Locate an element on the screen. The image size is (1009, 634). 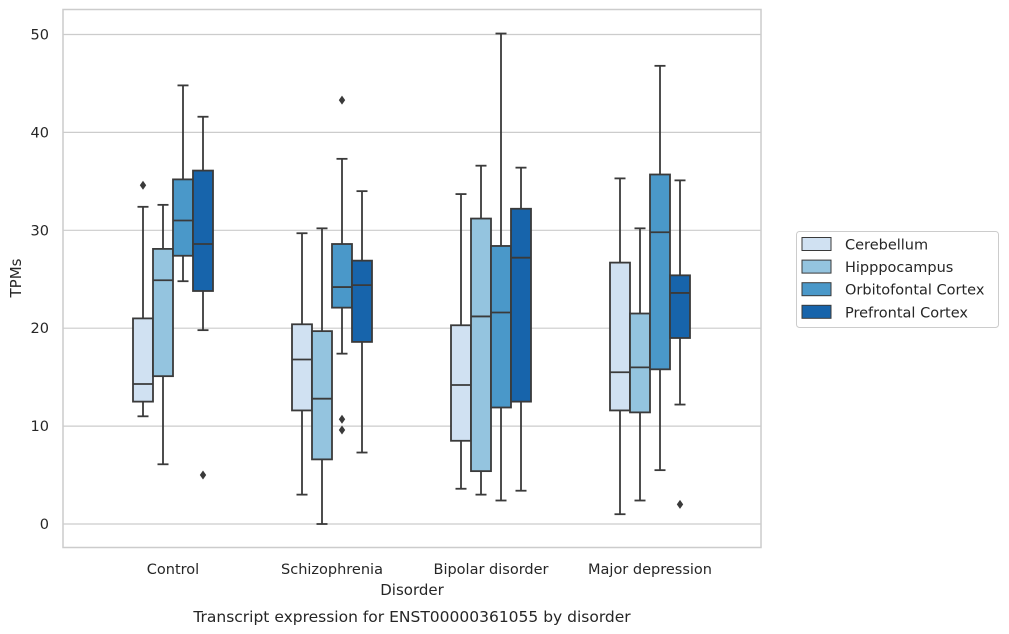
x-tick-label: Bipolar disorder is located at coordinates (491, 570).